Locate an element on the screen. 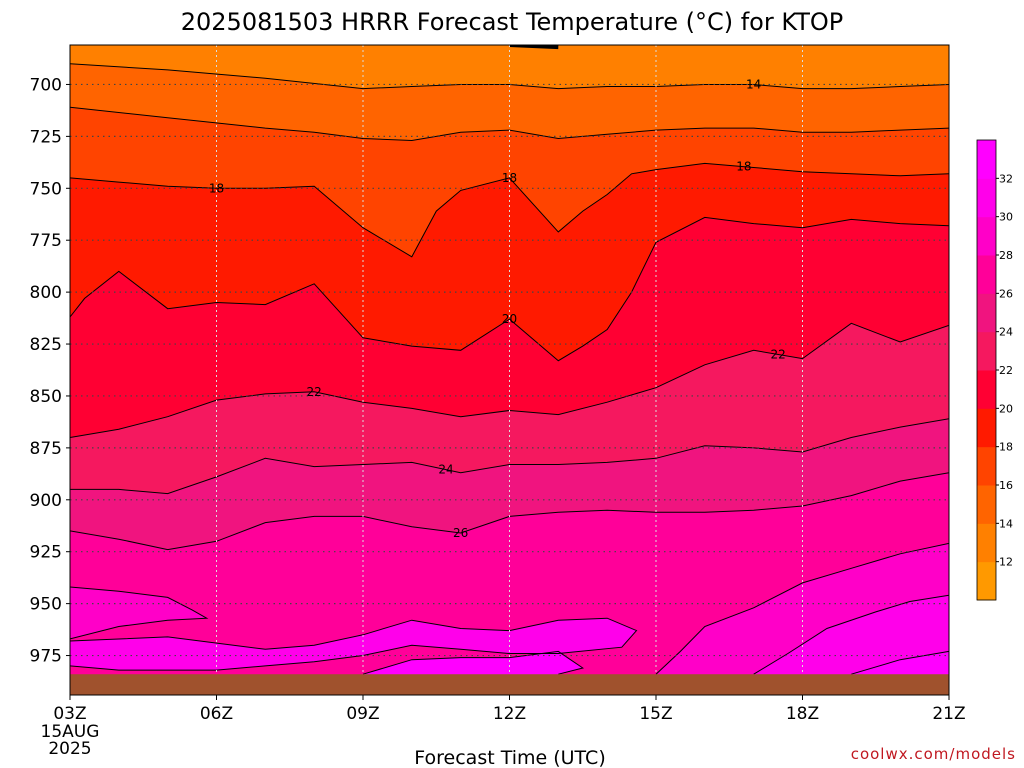 The image size is (1024, 768). colorbar-tick-label: 26 is located at coordinates (1006, 293).